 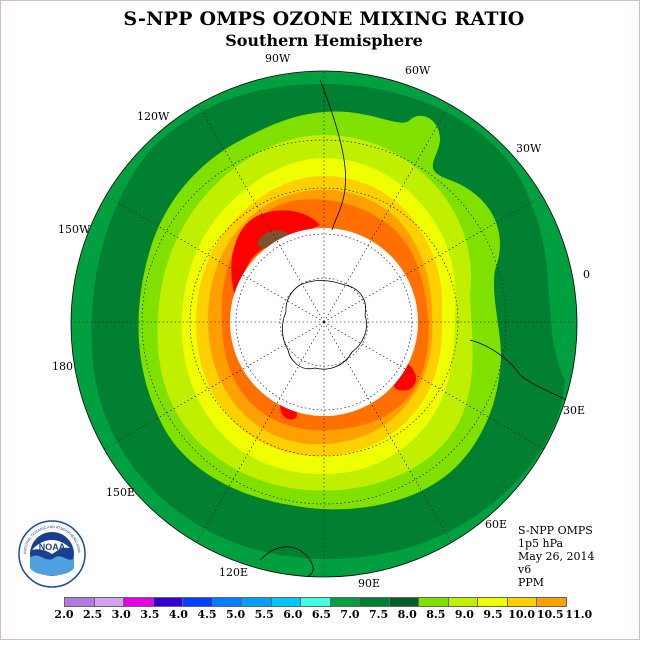 I want to click on contour-band-10.5, so click(x=275, y=257).